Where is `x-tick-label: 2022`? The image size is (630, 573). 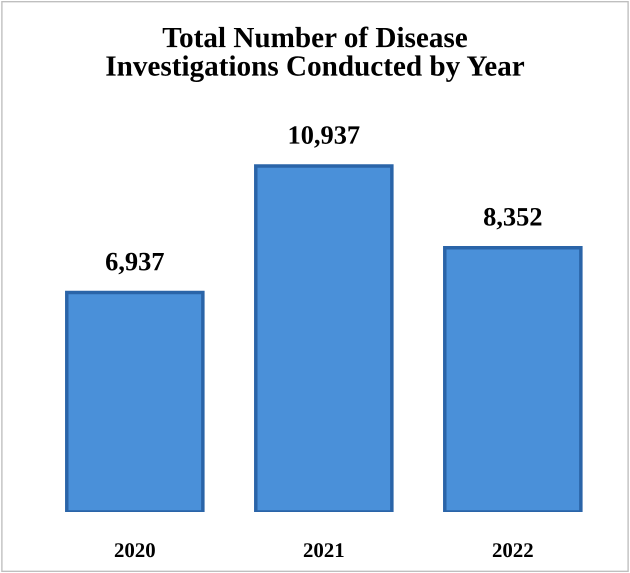
x-tick-label: 2022 is located at coordinates (512, 550).